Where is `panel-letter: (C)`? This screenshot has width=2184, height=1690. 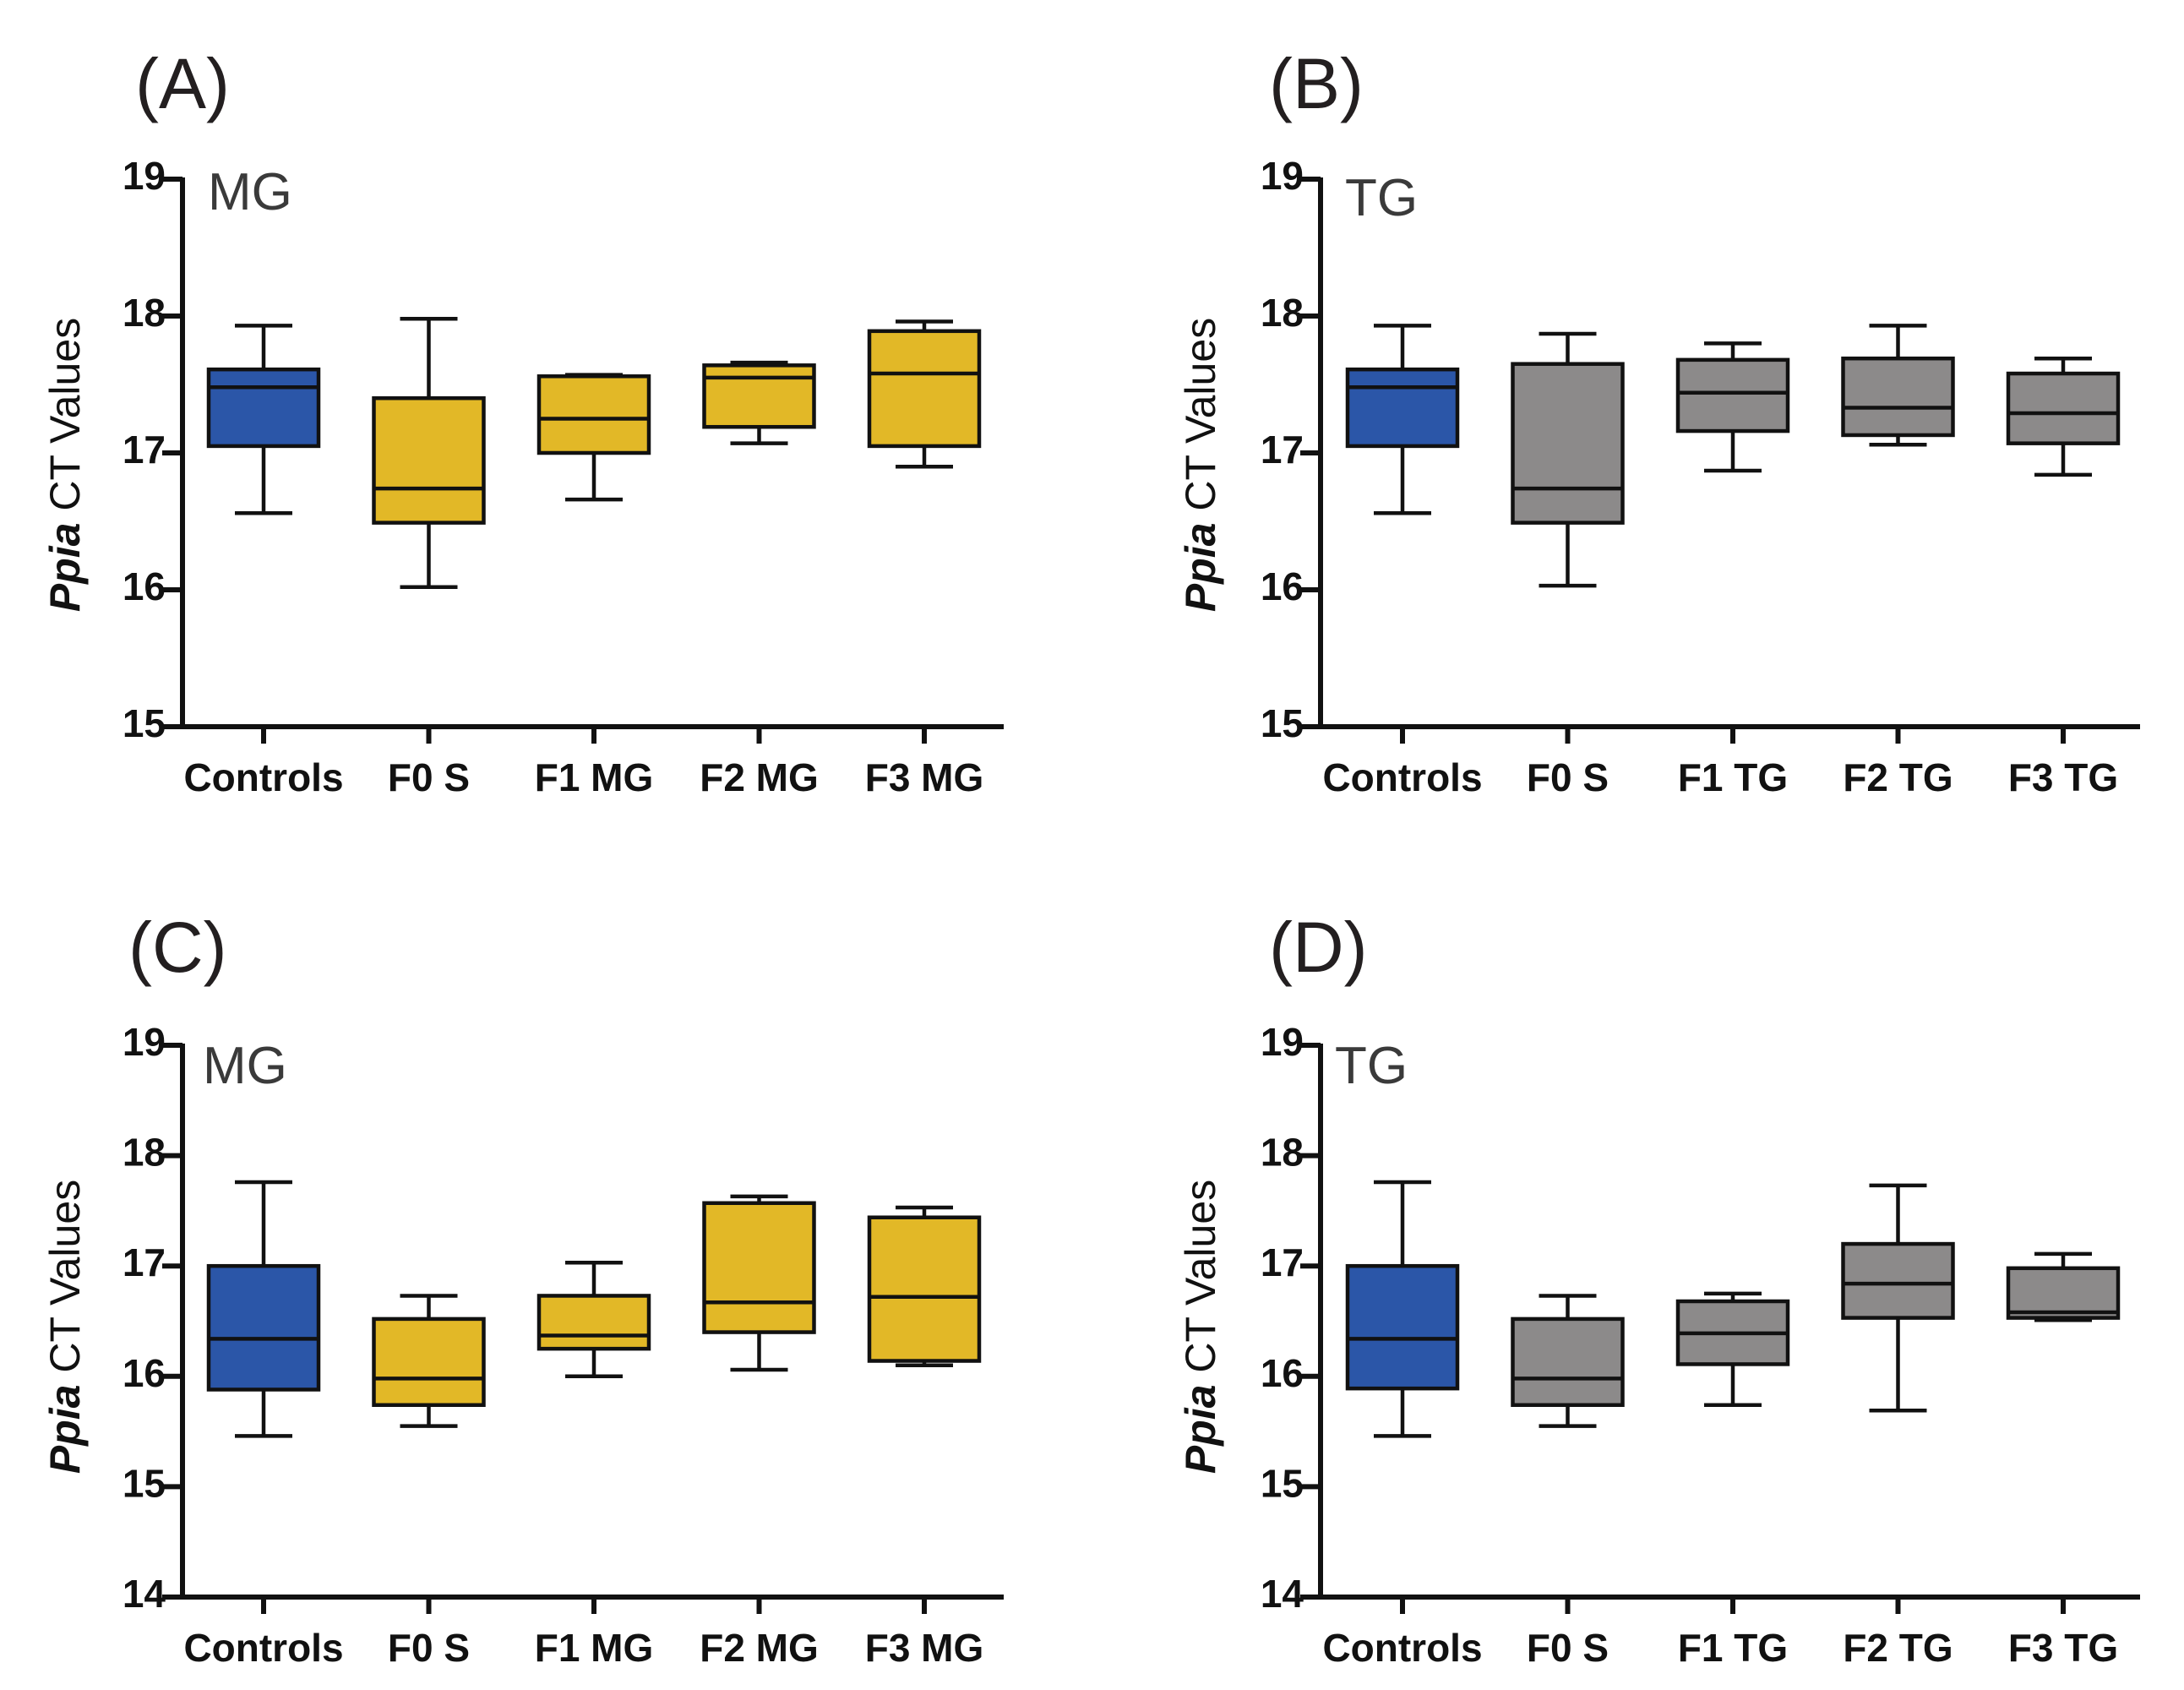
panel-letter: (C) is located at coordinates (177, 947).